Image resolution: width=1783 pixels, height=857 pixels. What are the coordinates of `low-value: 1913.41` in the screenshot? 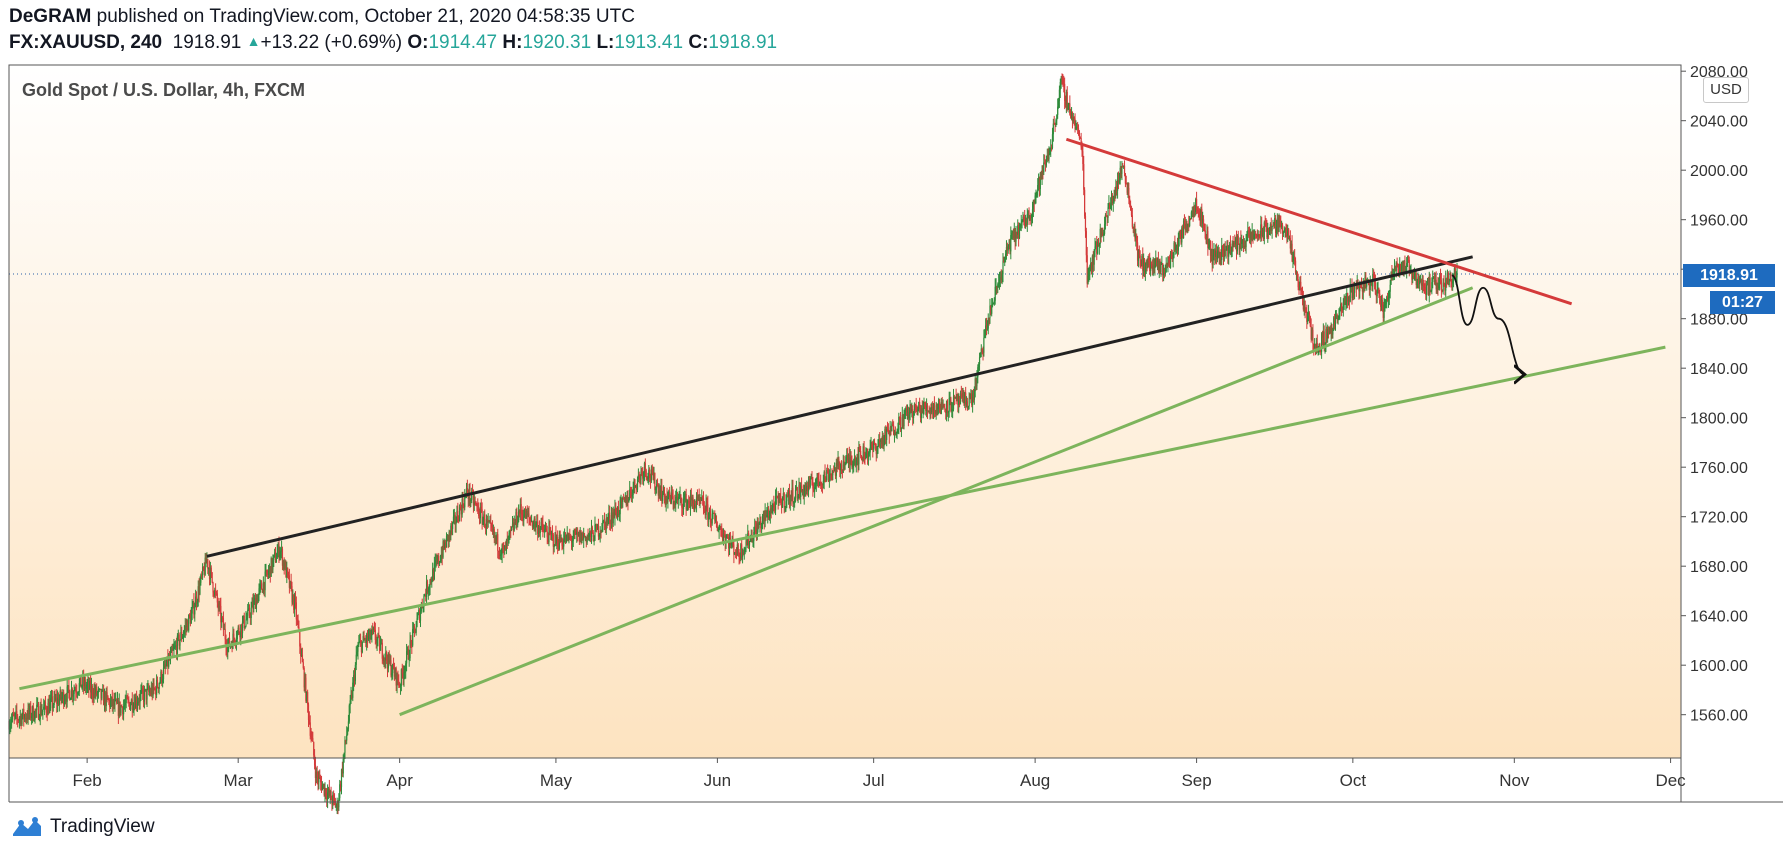 It's located at (649, 42).